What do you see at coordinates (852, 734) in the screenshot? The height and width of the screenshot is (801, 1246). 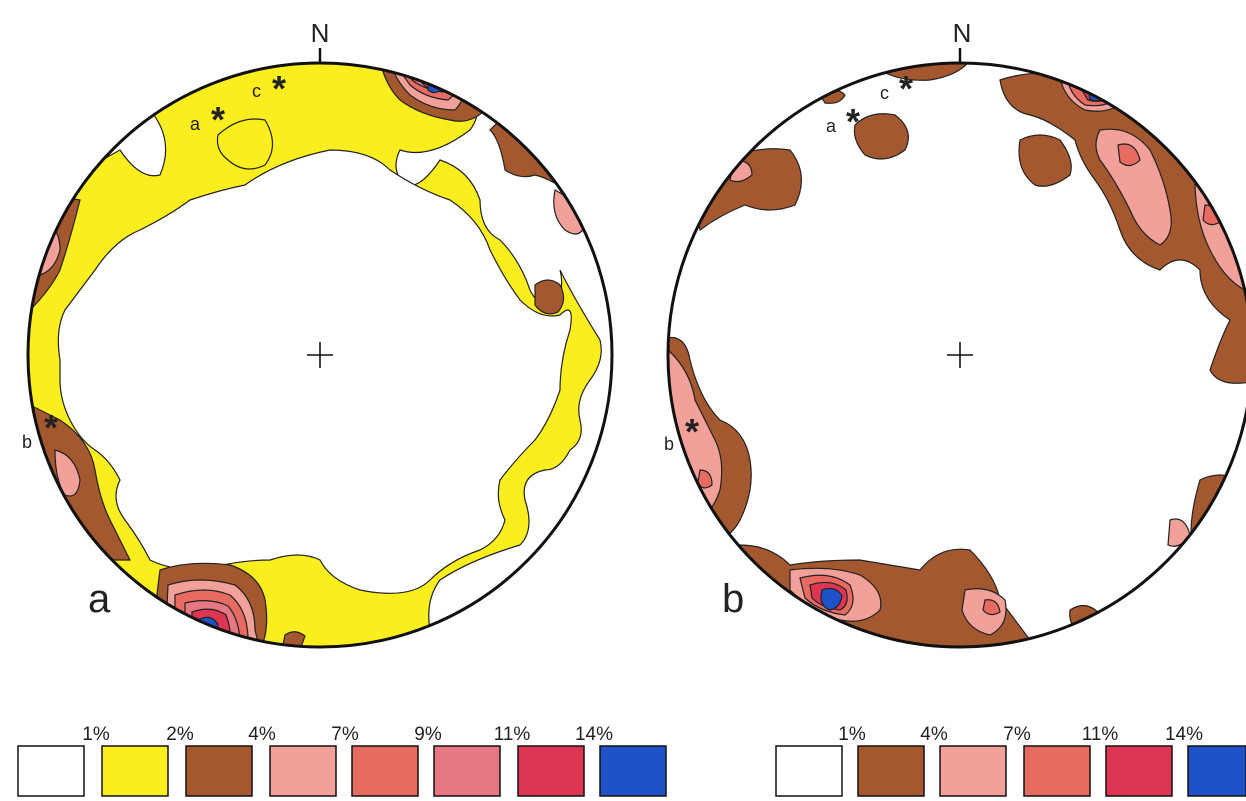 I see `legend-b-threshold-0: 1%` at bounding box center [852, 734].